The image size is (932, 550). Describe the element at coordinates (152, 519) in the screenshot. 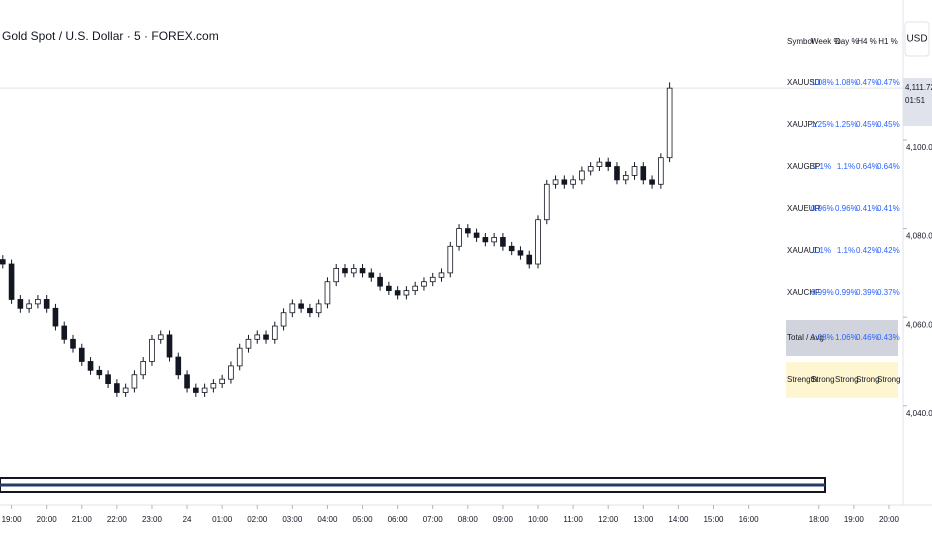

I see `x-tick-label: 23:00` at that location.